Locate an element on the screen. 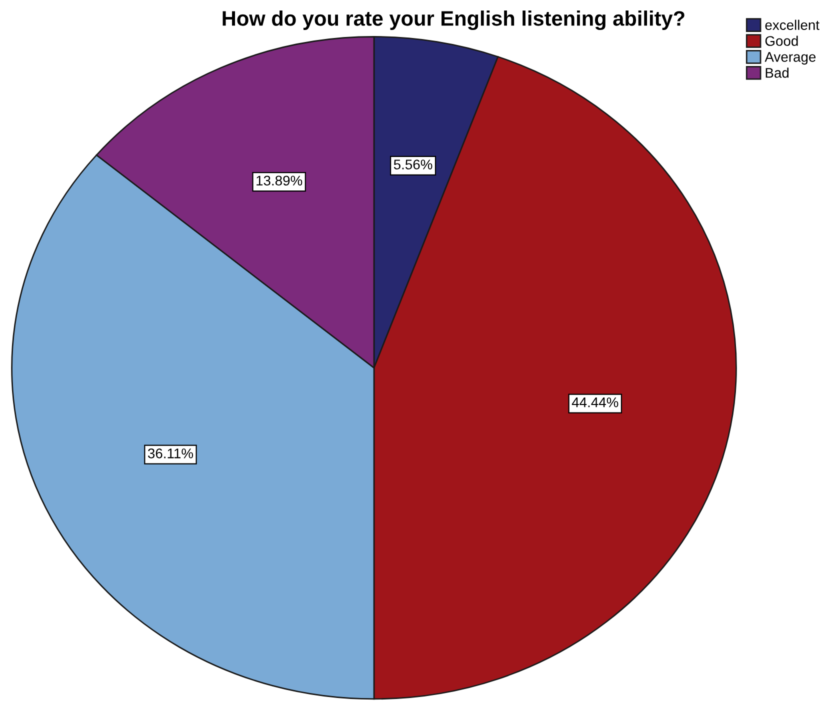  chart-title: How do you rate your English listening ability? is located at coordinates (453, 20).